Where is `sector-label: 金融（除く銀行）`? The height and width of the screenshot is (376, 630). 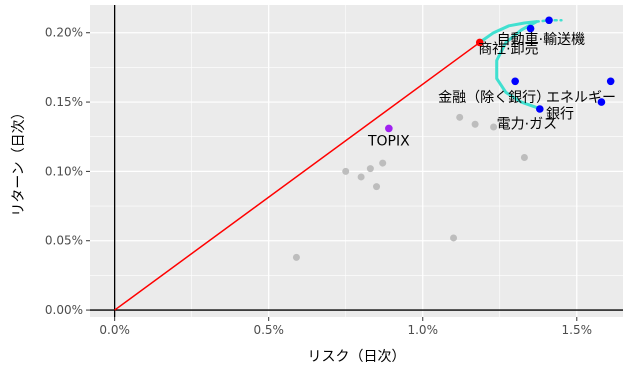 sector-label: 金融（除く銀行） is located at coordinates (494, 98).